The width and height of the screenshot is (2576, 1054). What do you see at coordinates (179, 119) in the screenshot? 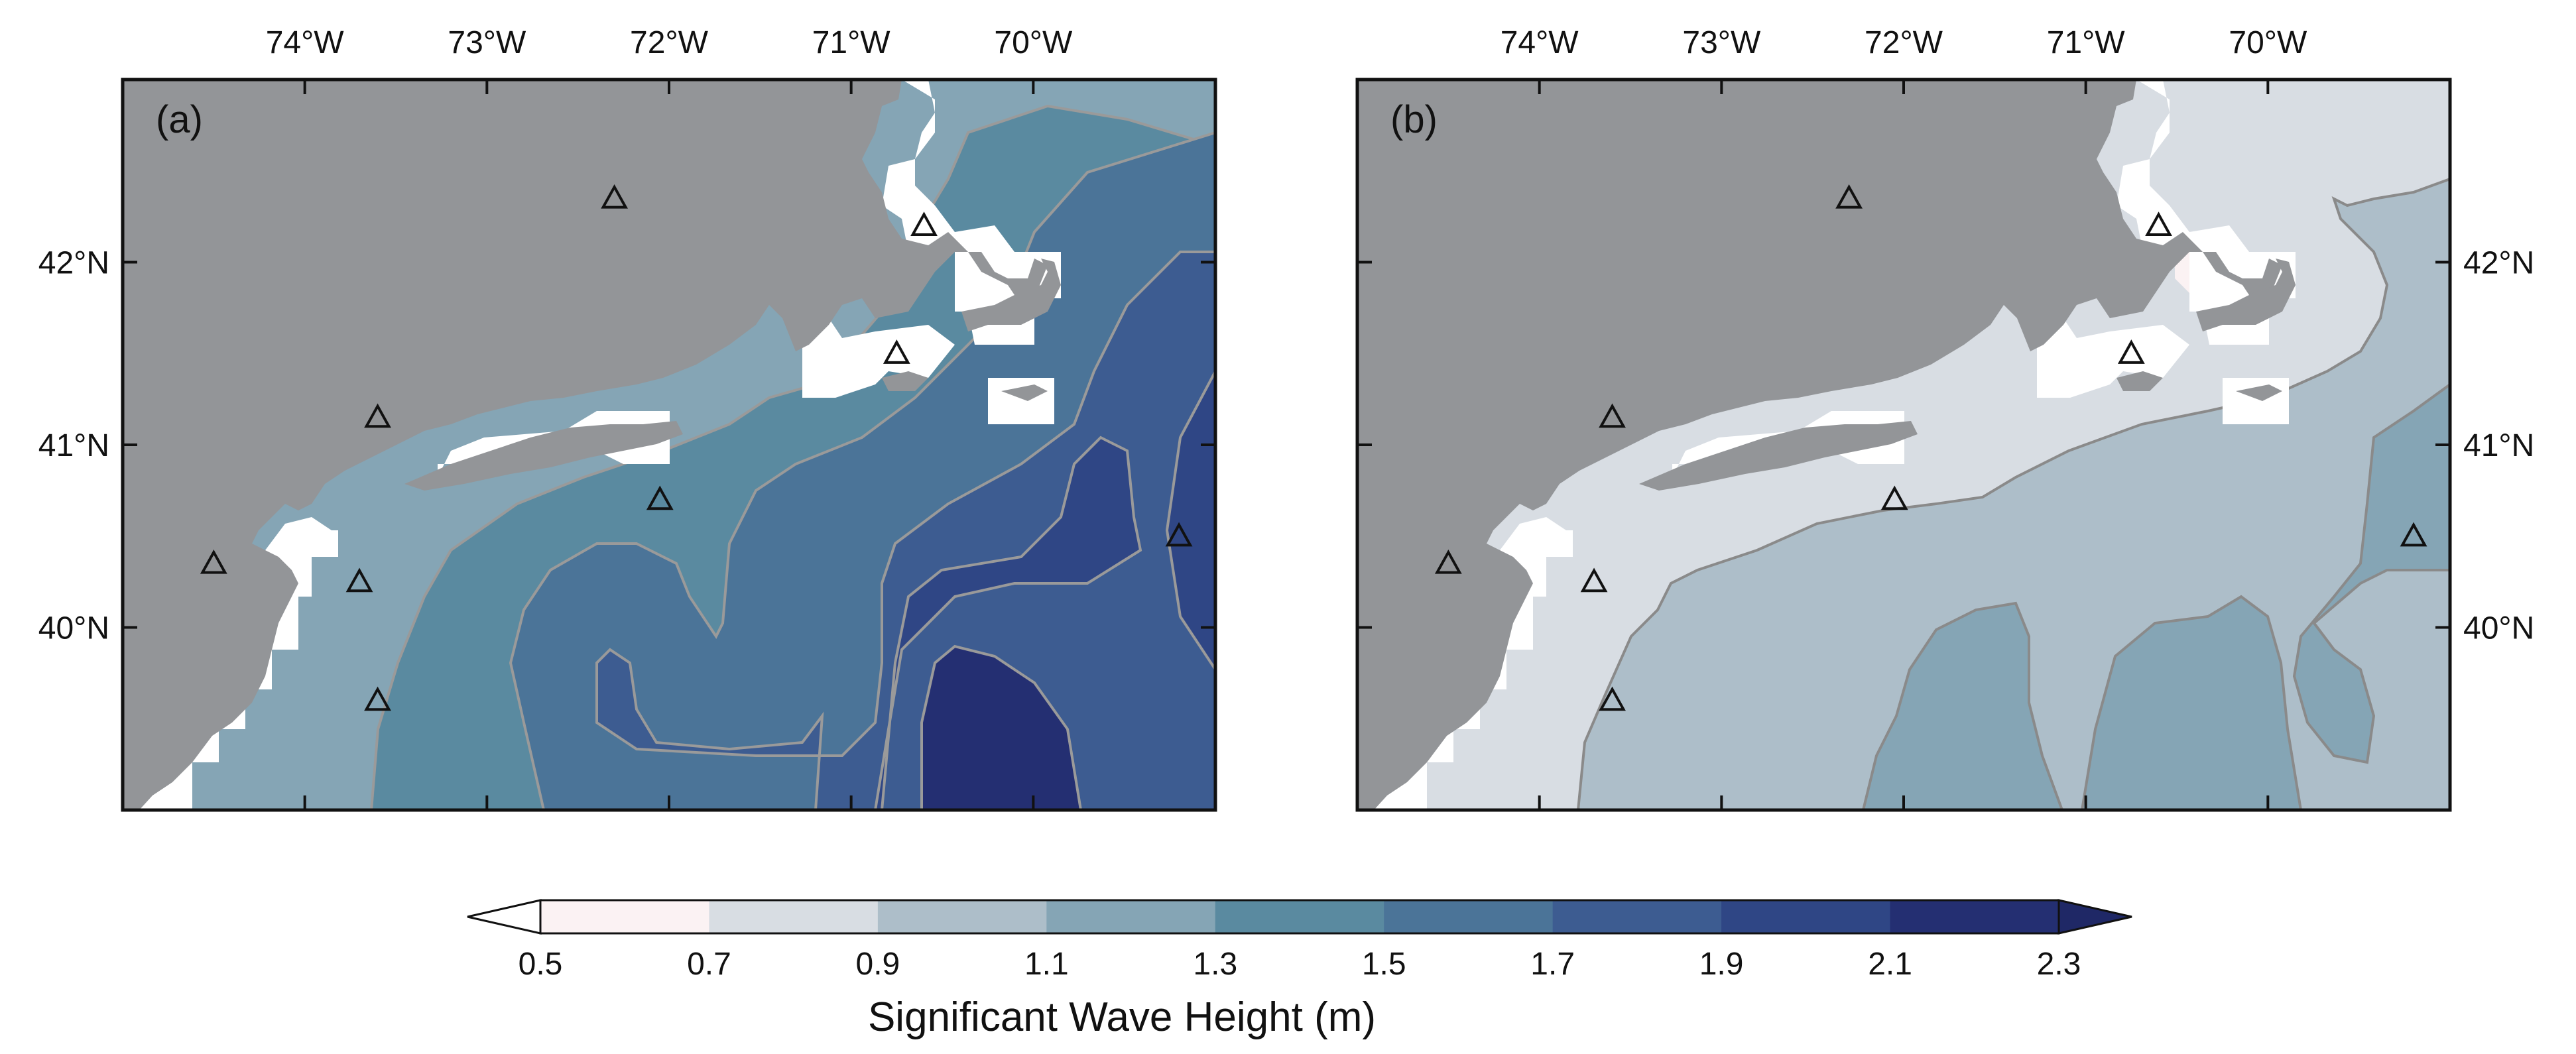
I see `panel-a-label: (a)` at bounding box center [179, 119].